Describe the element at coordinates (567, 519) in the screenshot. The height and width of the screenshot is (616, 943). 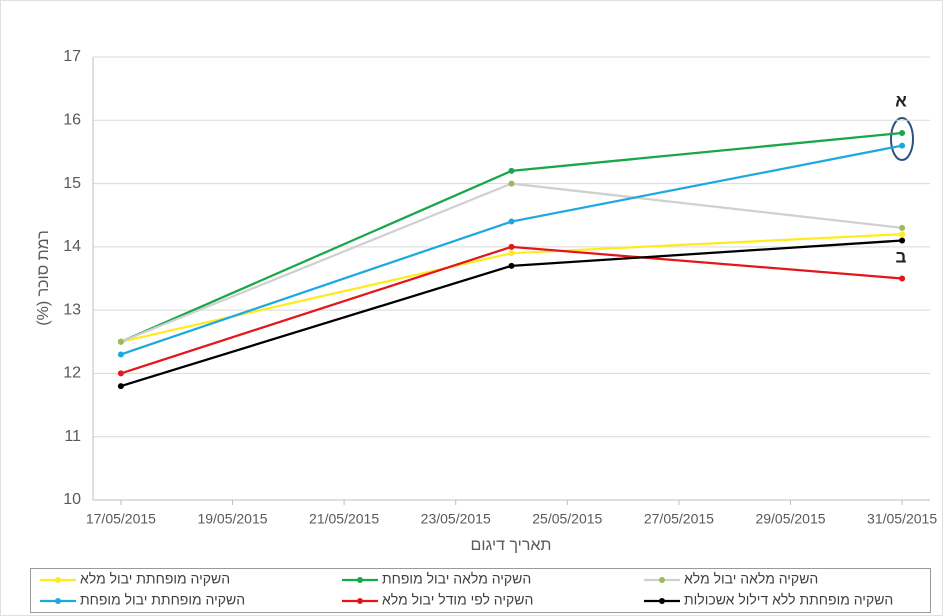
I see `x-tick-label: 25/05/2015` at that location.